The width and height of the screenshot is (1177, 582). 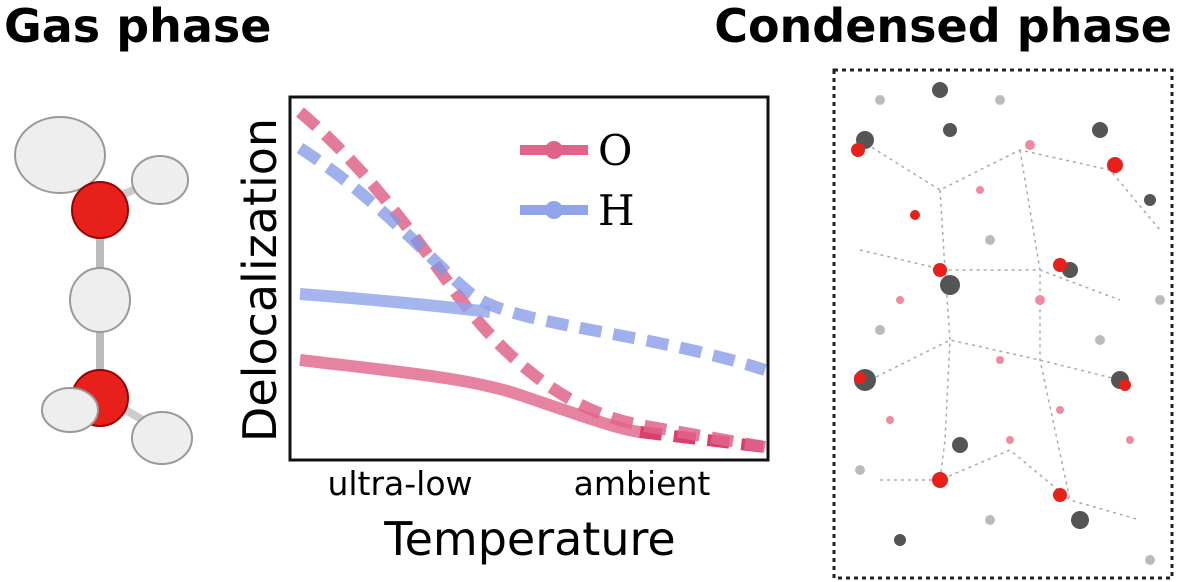 I want to click on x-tick-label: ambient, so click(x=642, y=483).